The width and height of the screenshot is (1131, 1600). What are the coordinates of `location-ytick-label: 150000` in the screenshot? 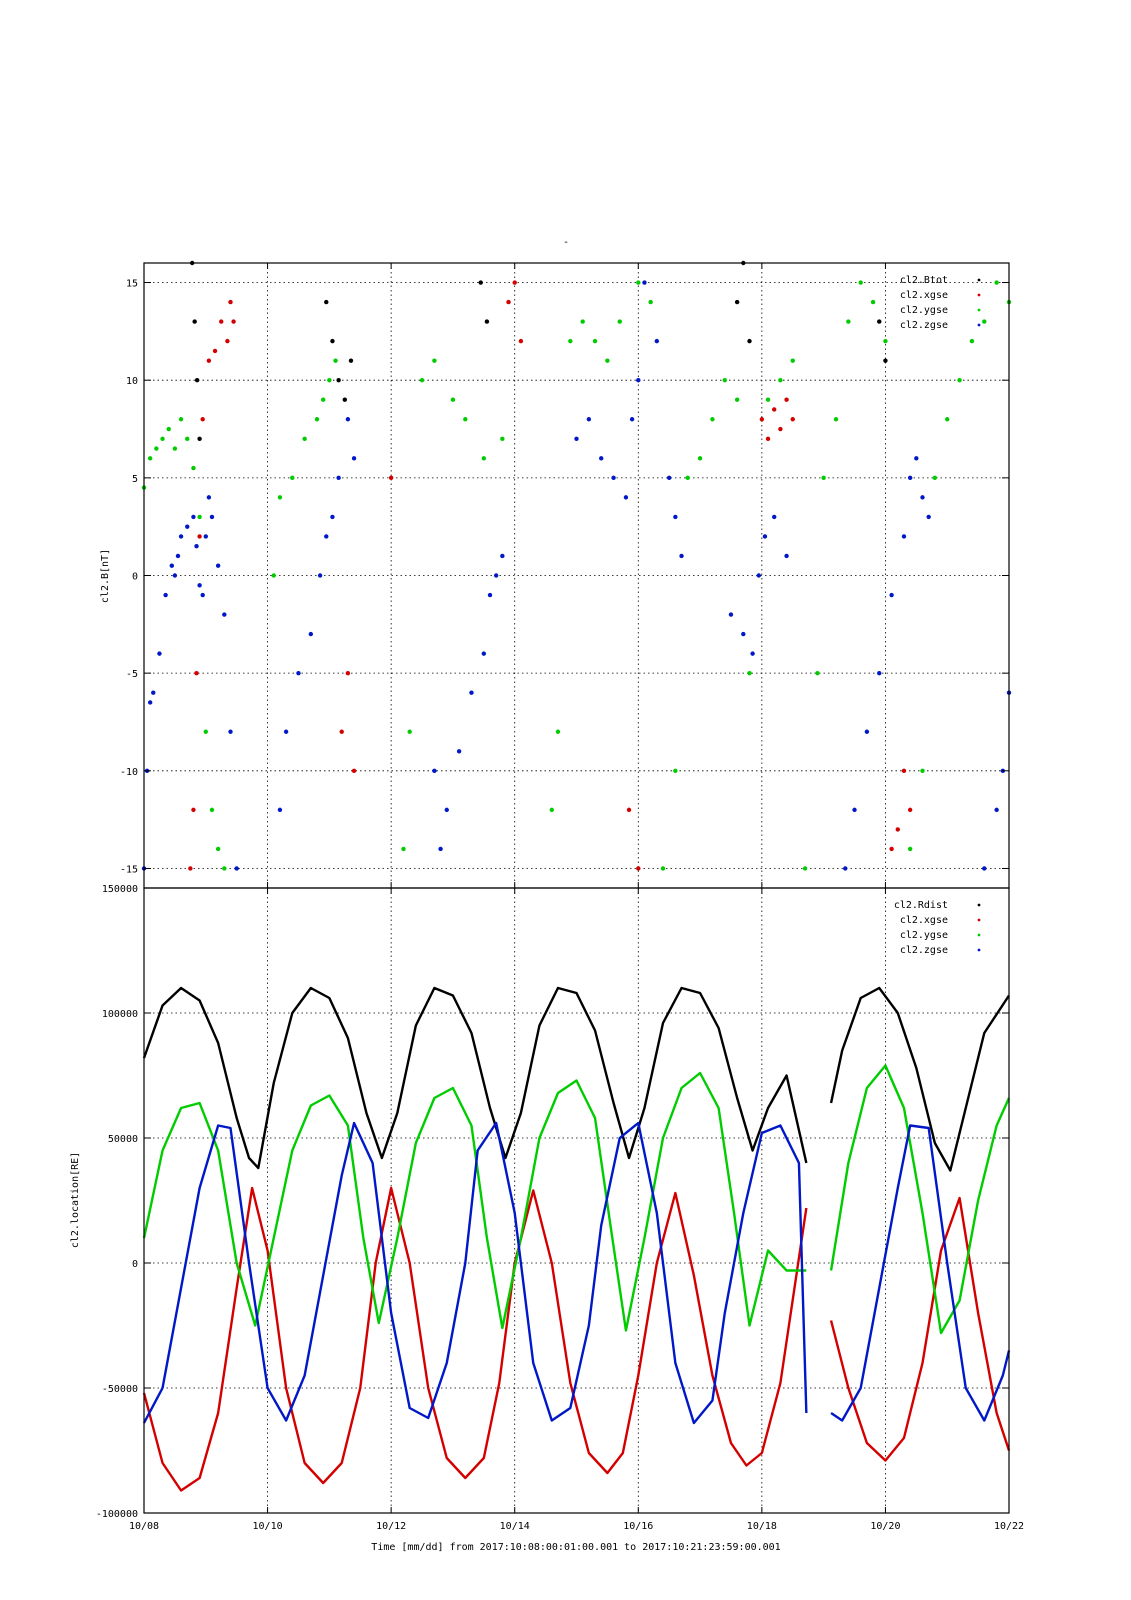 It's located at (120, 889).